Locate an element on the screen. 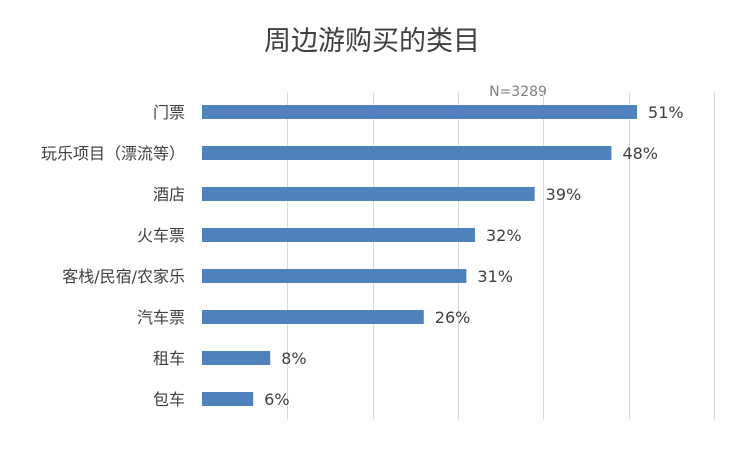 The image size is (745, 450). sample-size-note: N=3289 is located at coordinates (518, 92).